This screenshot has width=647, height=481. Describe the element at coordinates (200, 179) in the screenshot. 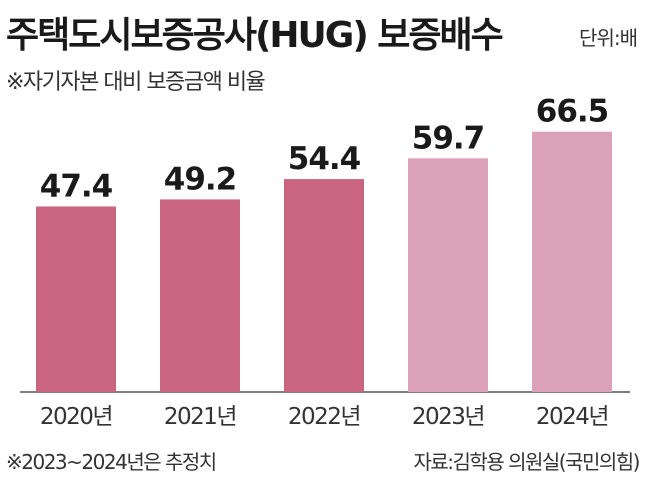

I see `value-label-1: 49.2` at that location.